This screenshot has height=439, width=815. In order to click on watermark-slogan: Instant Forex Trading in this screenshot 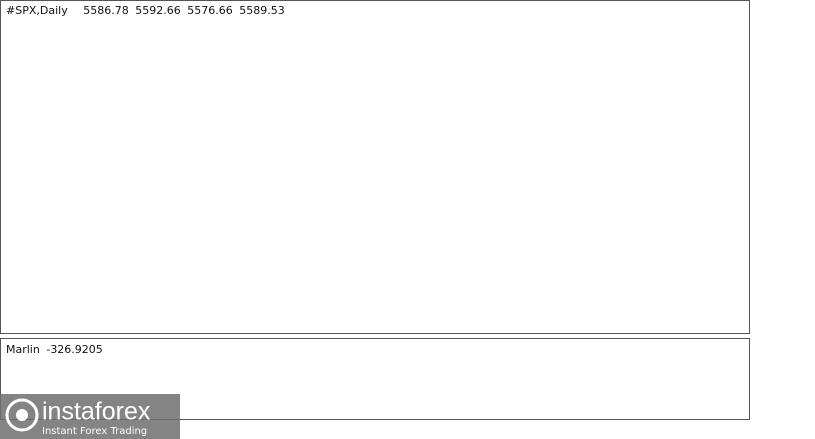, I will do `click(94, 431)`.